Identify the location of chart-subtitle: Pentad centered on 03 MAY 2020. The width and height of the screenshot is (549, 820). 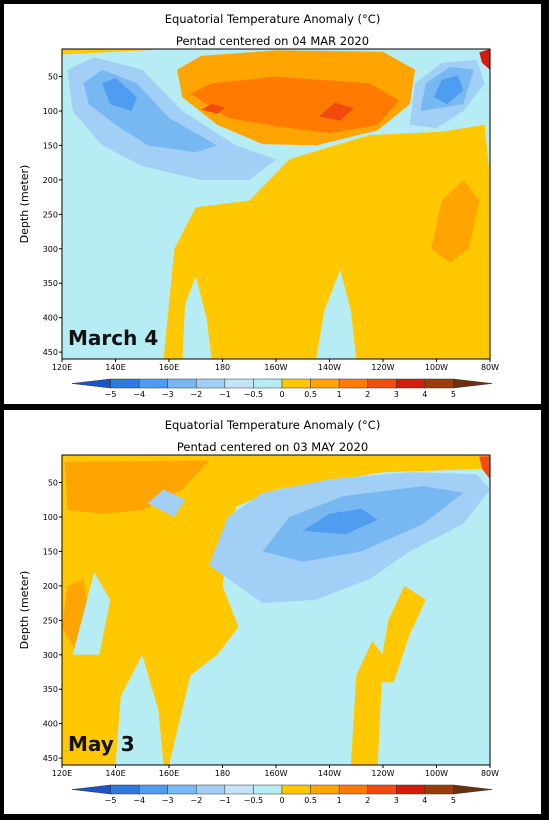
(272, 447).